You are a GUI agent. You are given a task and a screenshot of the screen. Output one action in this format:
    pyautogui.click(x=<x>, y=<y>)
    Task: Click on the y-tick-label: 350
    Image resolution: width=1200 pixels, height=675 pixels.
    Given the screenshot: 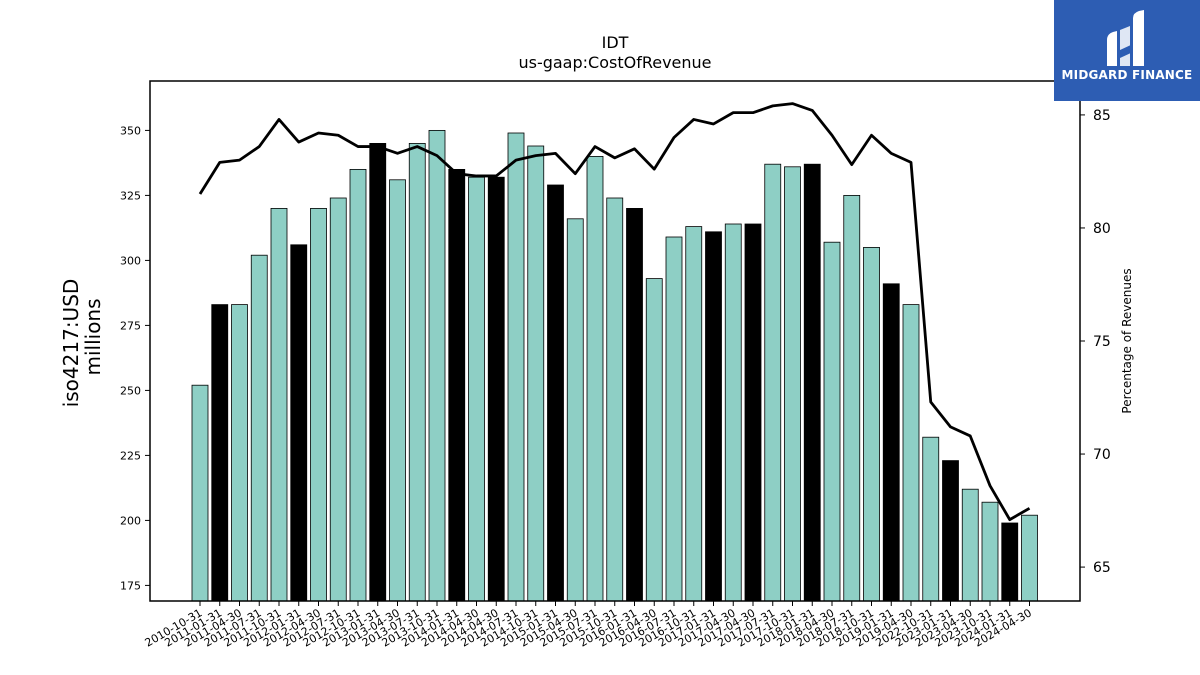 What is the action you would take?
    pyautogui.click(x=130, y=130)
    